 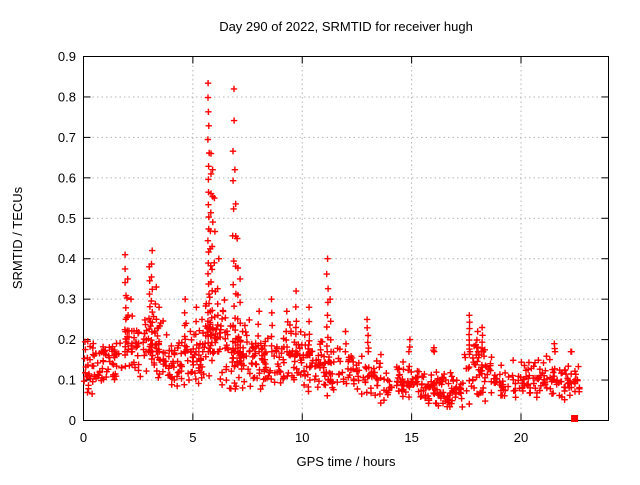 I want to click on x-tick-label: 10, so click(x=302, y=437).